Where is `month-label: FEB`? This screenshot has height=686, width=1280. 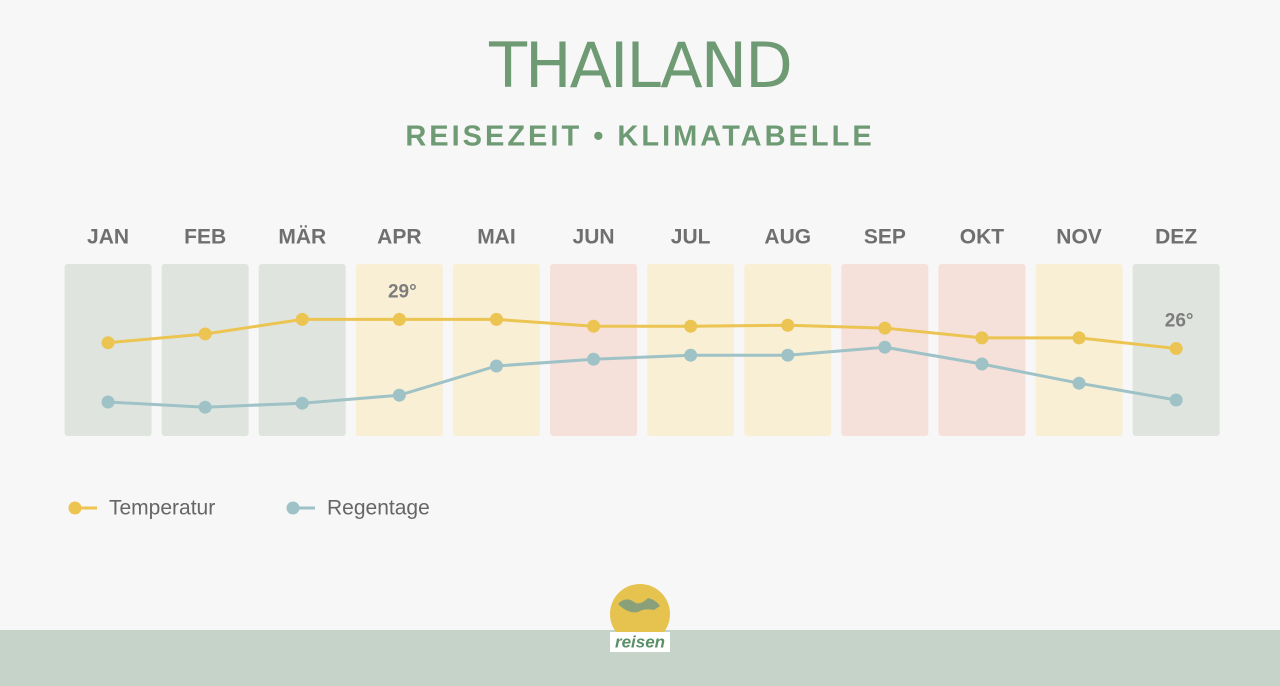
month-label: FEB is located at coordinates (205, 237).